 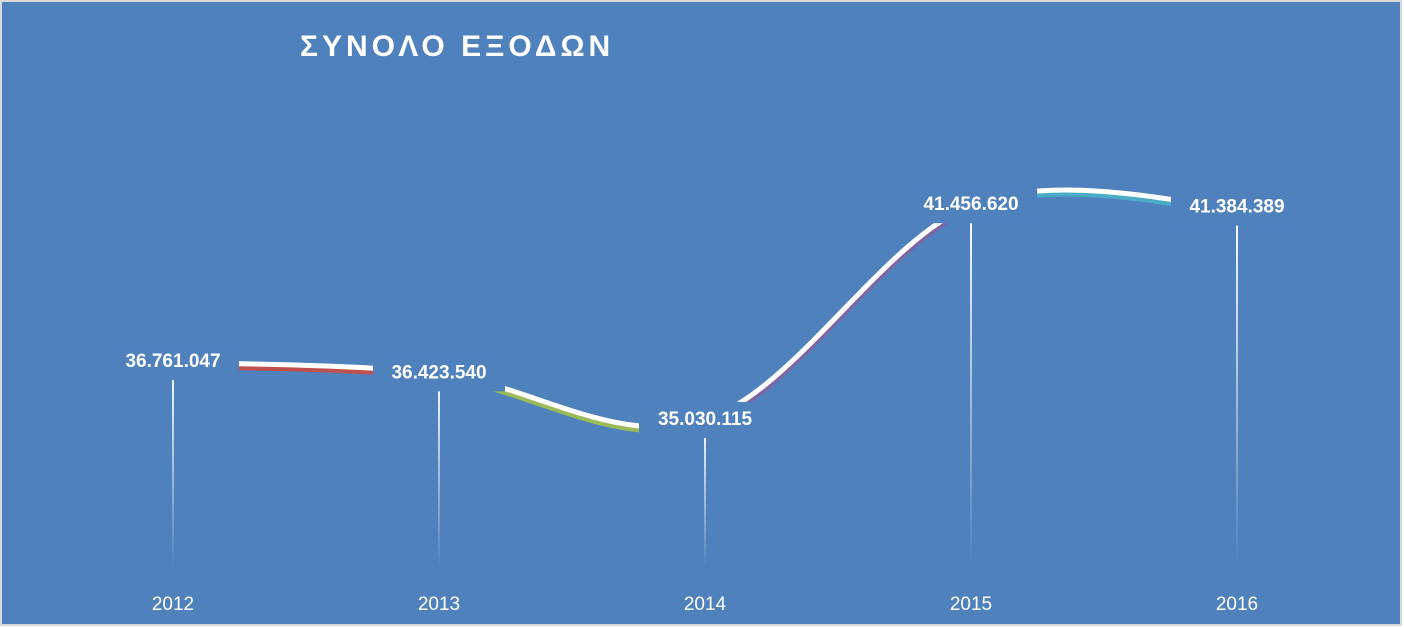 What do you see at coordinates (705, 604) in the screenshot?
I see `x-tick-label: 2014` at bounding box center [705, 604].